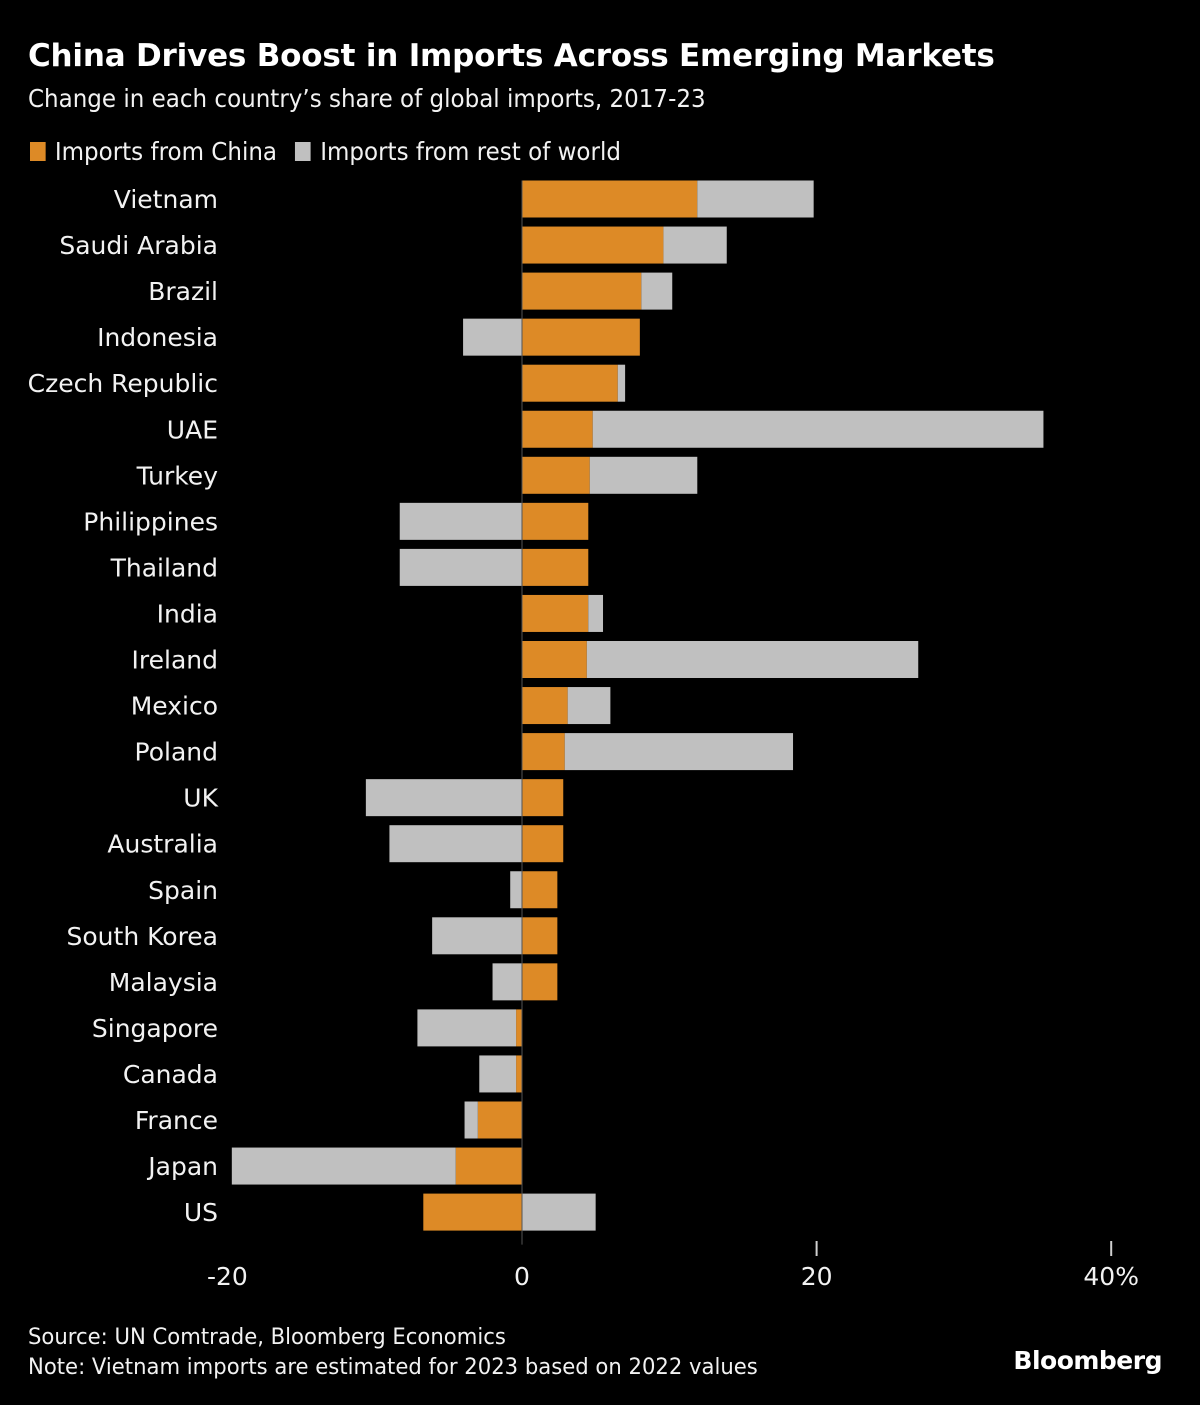  I want to click on category-label-saudi-arabia: Saudi Arabia, so click(138, 245).